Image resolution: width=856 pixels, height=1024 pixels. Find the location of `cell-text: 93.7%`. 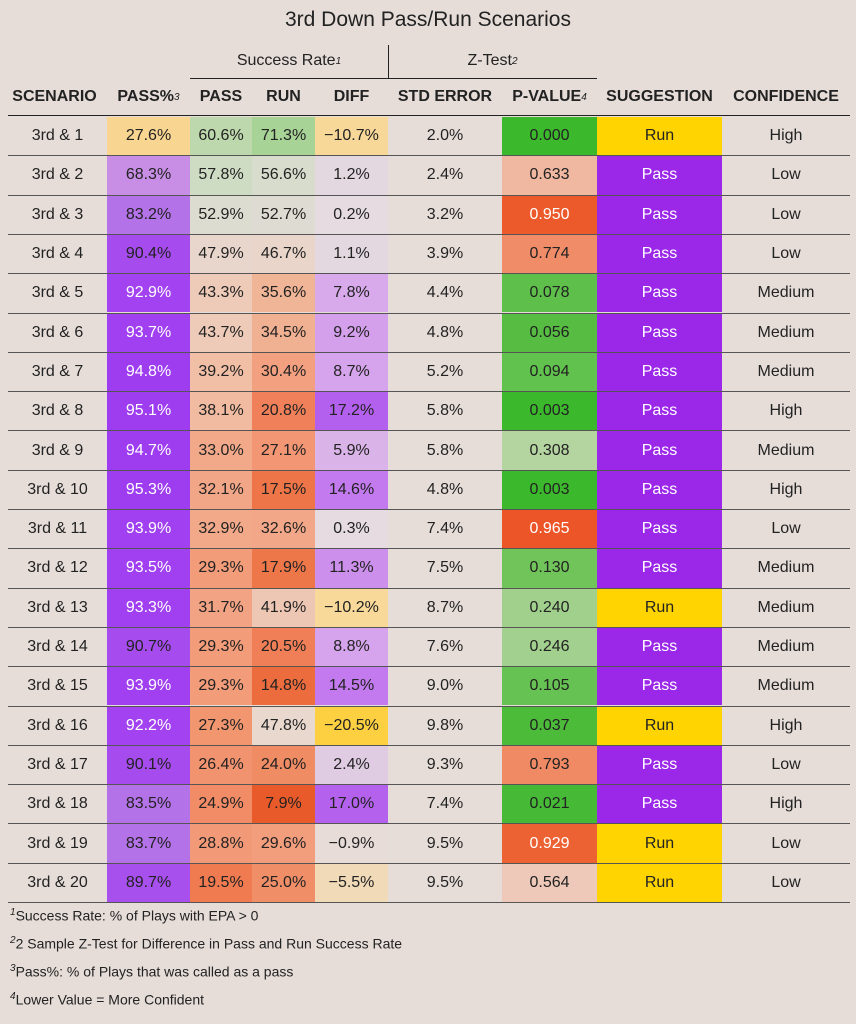

cell-text: 93.7% is located at coordinates (148, 332).